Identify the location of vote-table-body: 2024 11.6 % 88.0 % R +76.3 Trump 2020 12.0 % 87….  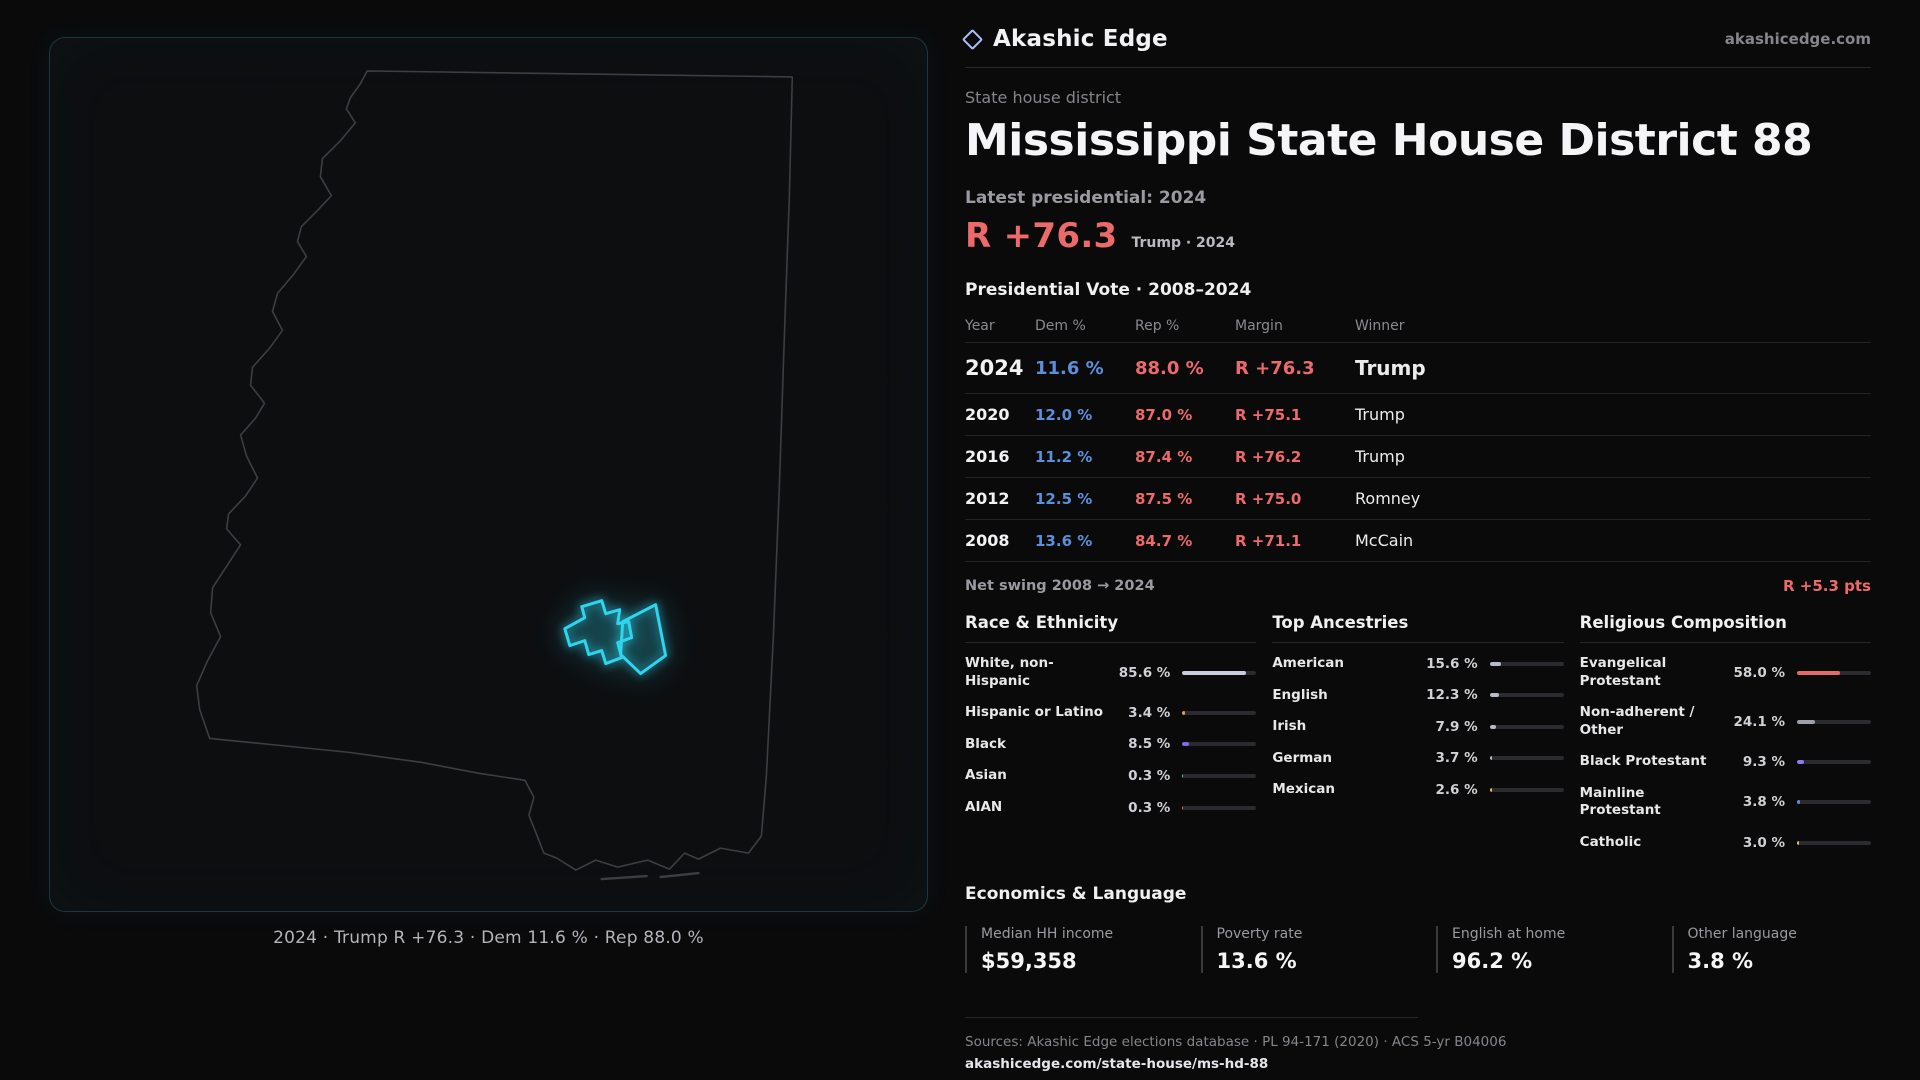
(1418, 451).